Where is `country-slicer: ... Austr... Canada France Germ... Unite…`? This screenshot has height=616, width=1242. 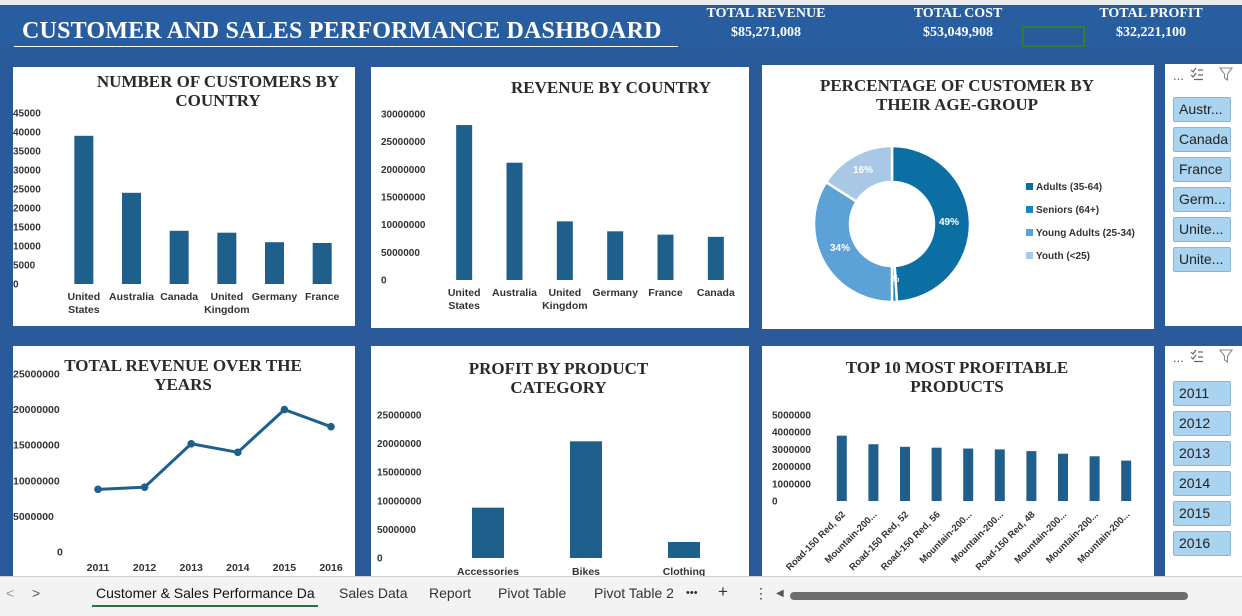 country-slicer: ... Austr... Canada France Germ... Unite… is located at coordinates (1203, 195).